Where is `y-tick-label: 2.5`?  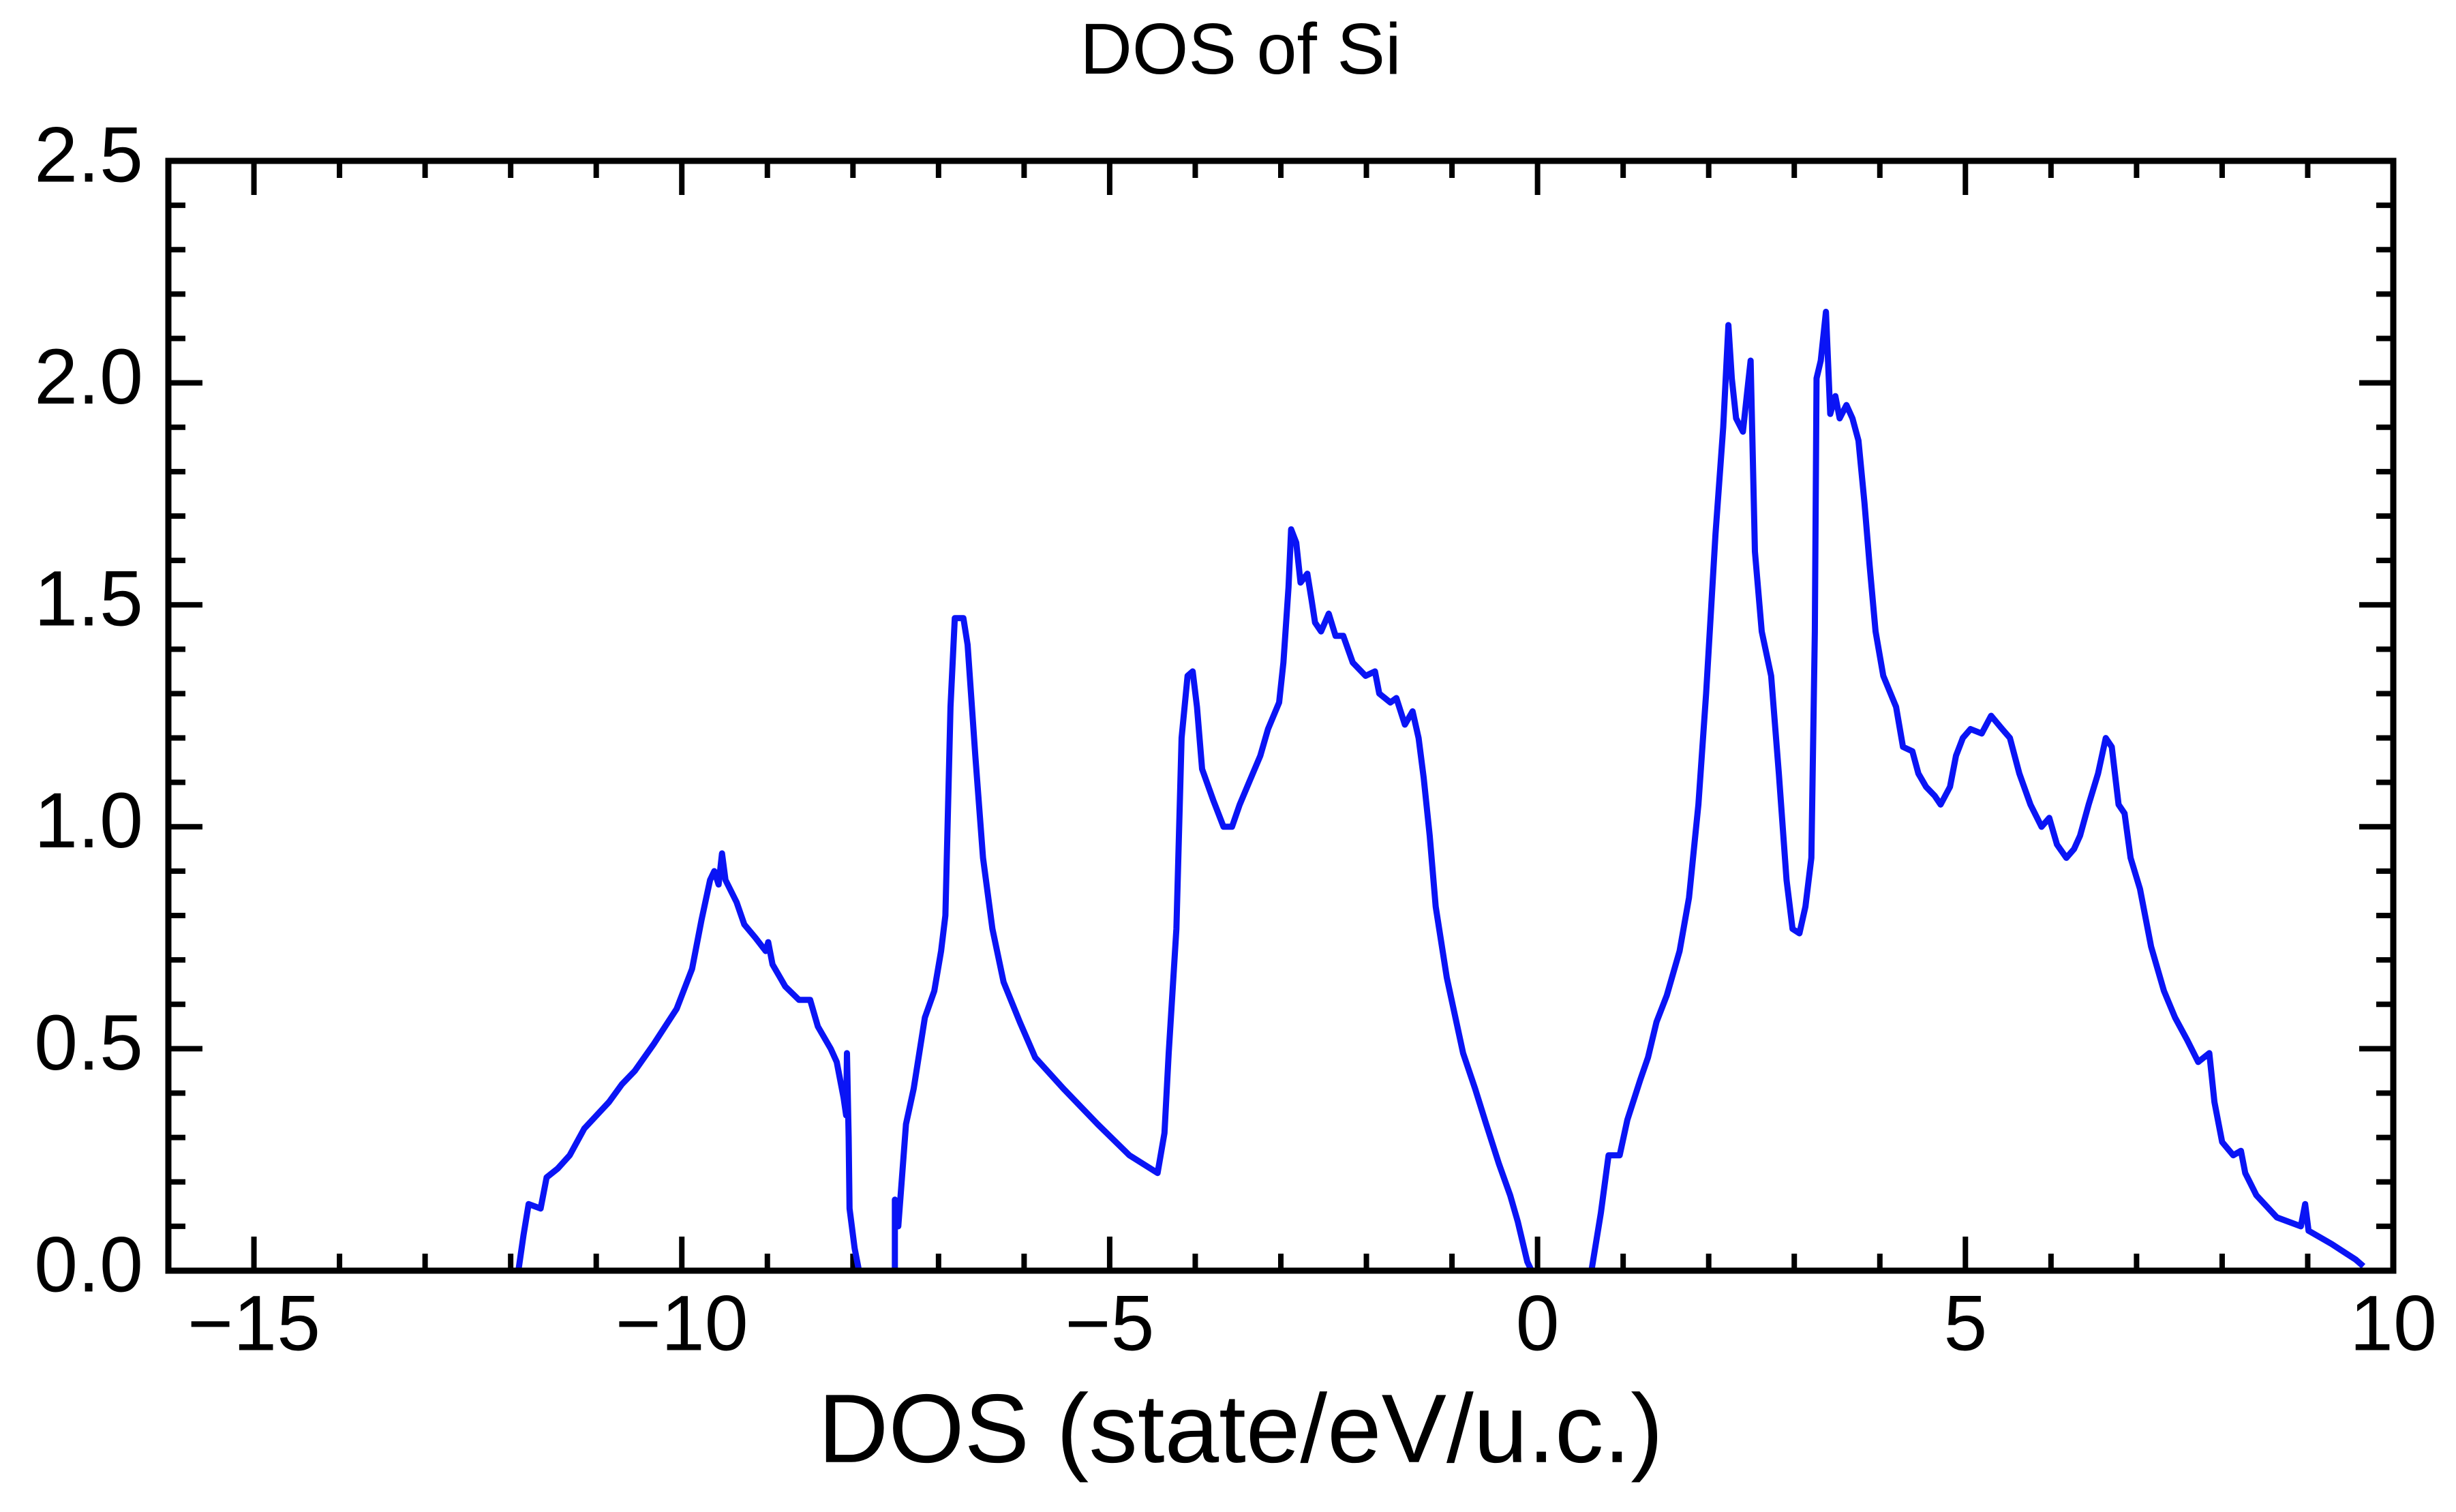 y-tick-label: 2.5 is located at coordinates (88, 154).